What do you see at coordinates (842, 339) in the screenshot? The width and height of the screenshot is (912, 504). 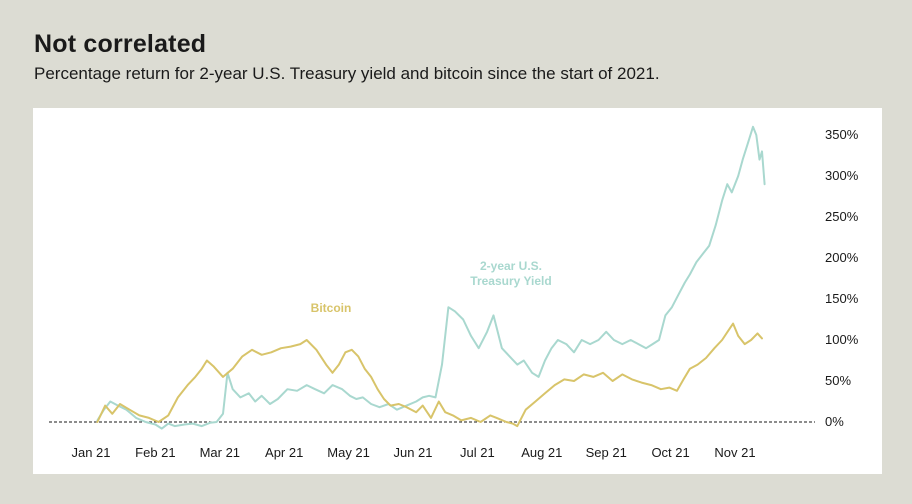 I see `y-tick-label: 100%` at bounding box center [842, 339].